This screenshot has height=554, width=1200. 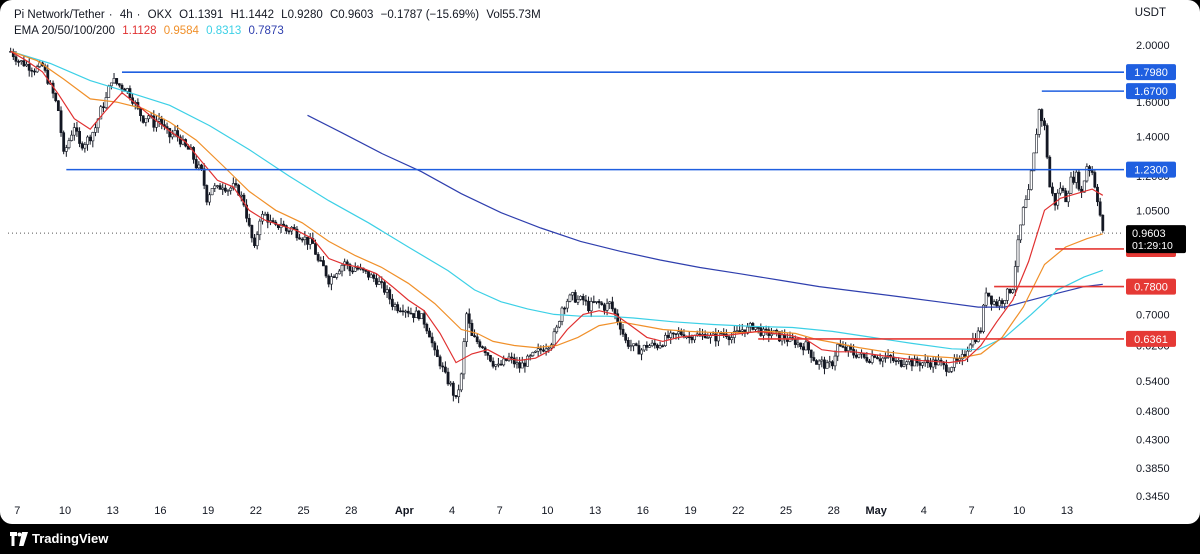 What do you see at coordinates (1151, 73) in the screenshot?
I see `level-price-label: 1.7980` at bounding box center [1151, 73].